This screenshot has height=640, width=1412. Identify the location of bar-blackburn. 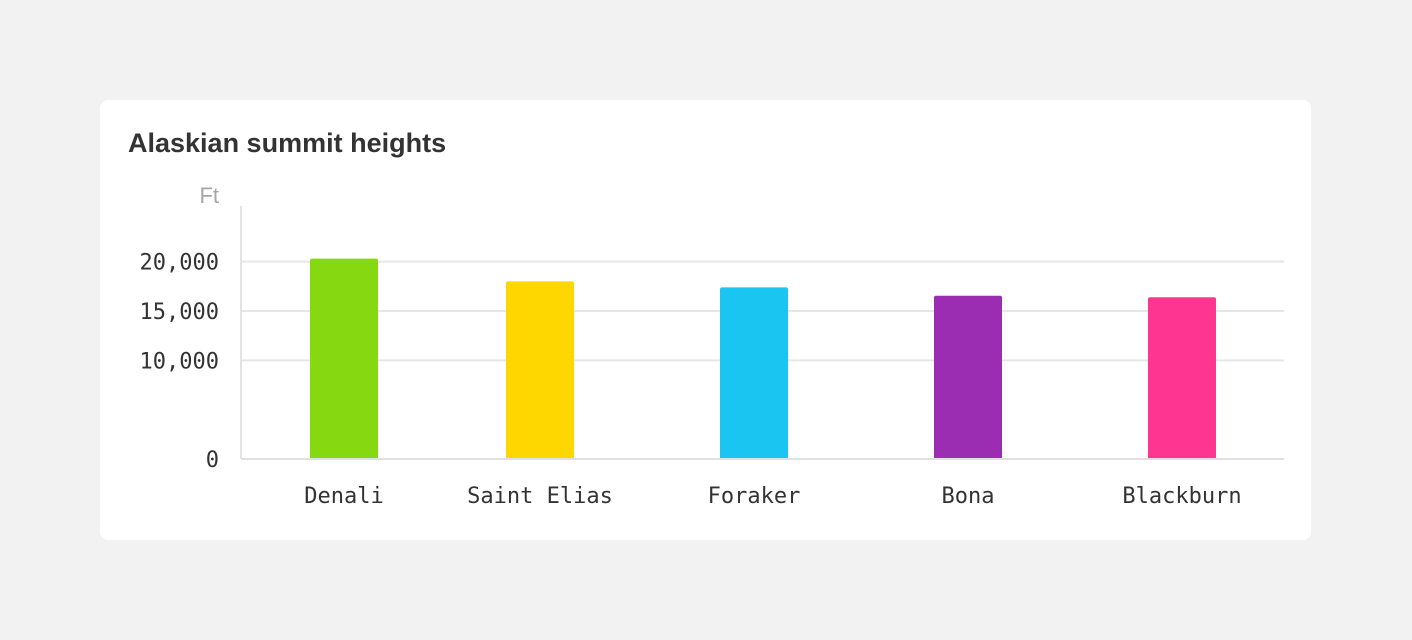
(1182, 378).